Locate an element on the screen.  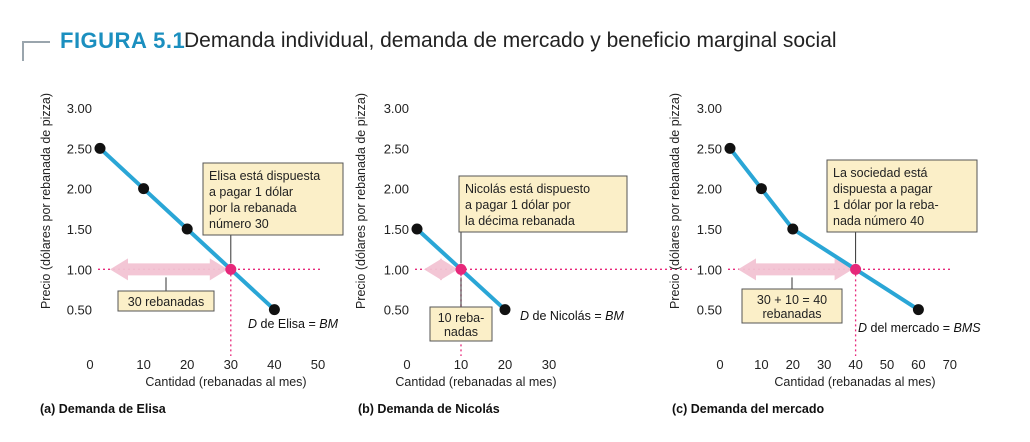
note-text: Nicolás está dispuesto is located at coordinates (527, 189).